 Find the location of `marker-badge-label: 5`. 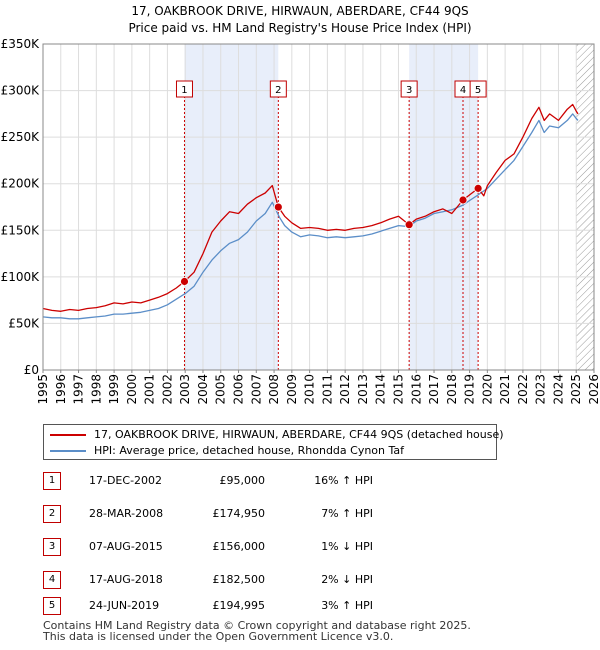

marker-badge-label: 5 is located at coordinates (478, 90).